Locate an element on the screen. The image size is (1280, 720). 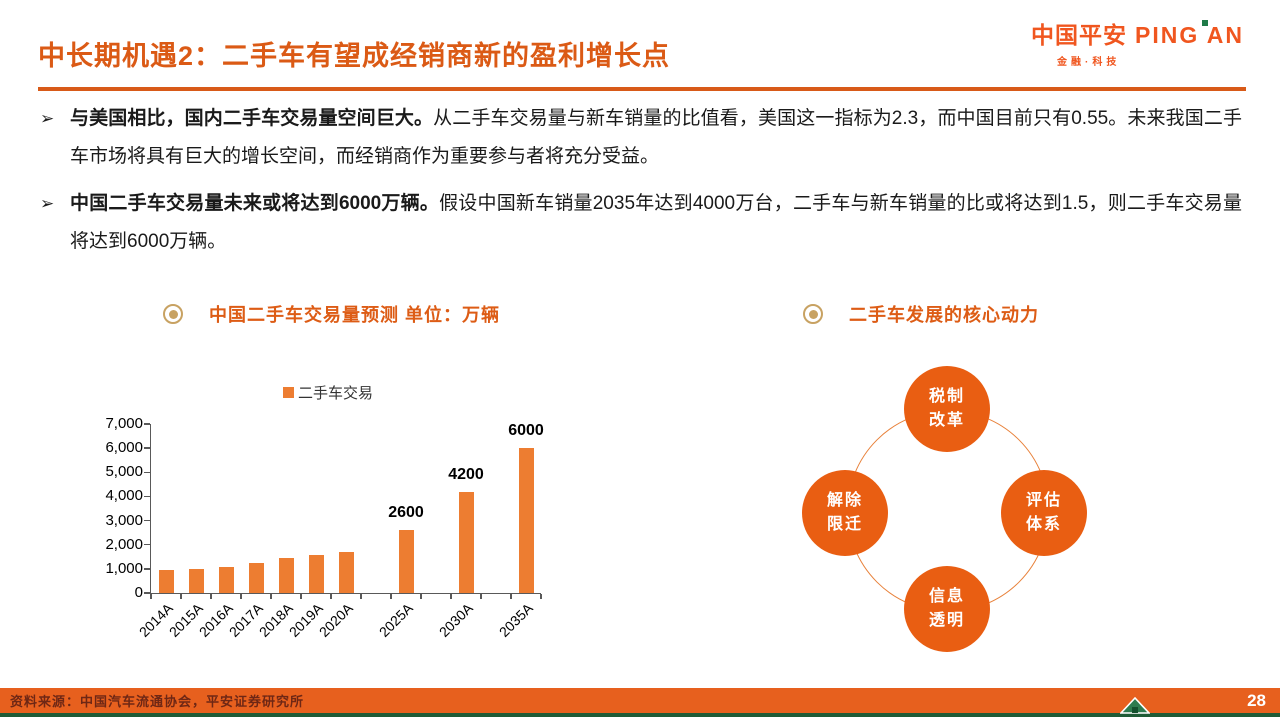
source-text: 资料来源：中国汽车流通协会，平安证券研究所 is located at coordinates (157, 701).